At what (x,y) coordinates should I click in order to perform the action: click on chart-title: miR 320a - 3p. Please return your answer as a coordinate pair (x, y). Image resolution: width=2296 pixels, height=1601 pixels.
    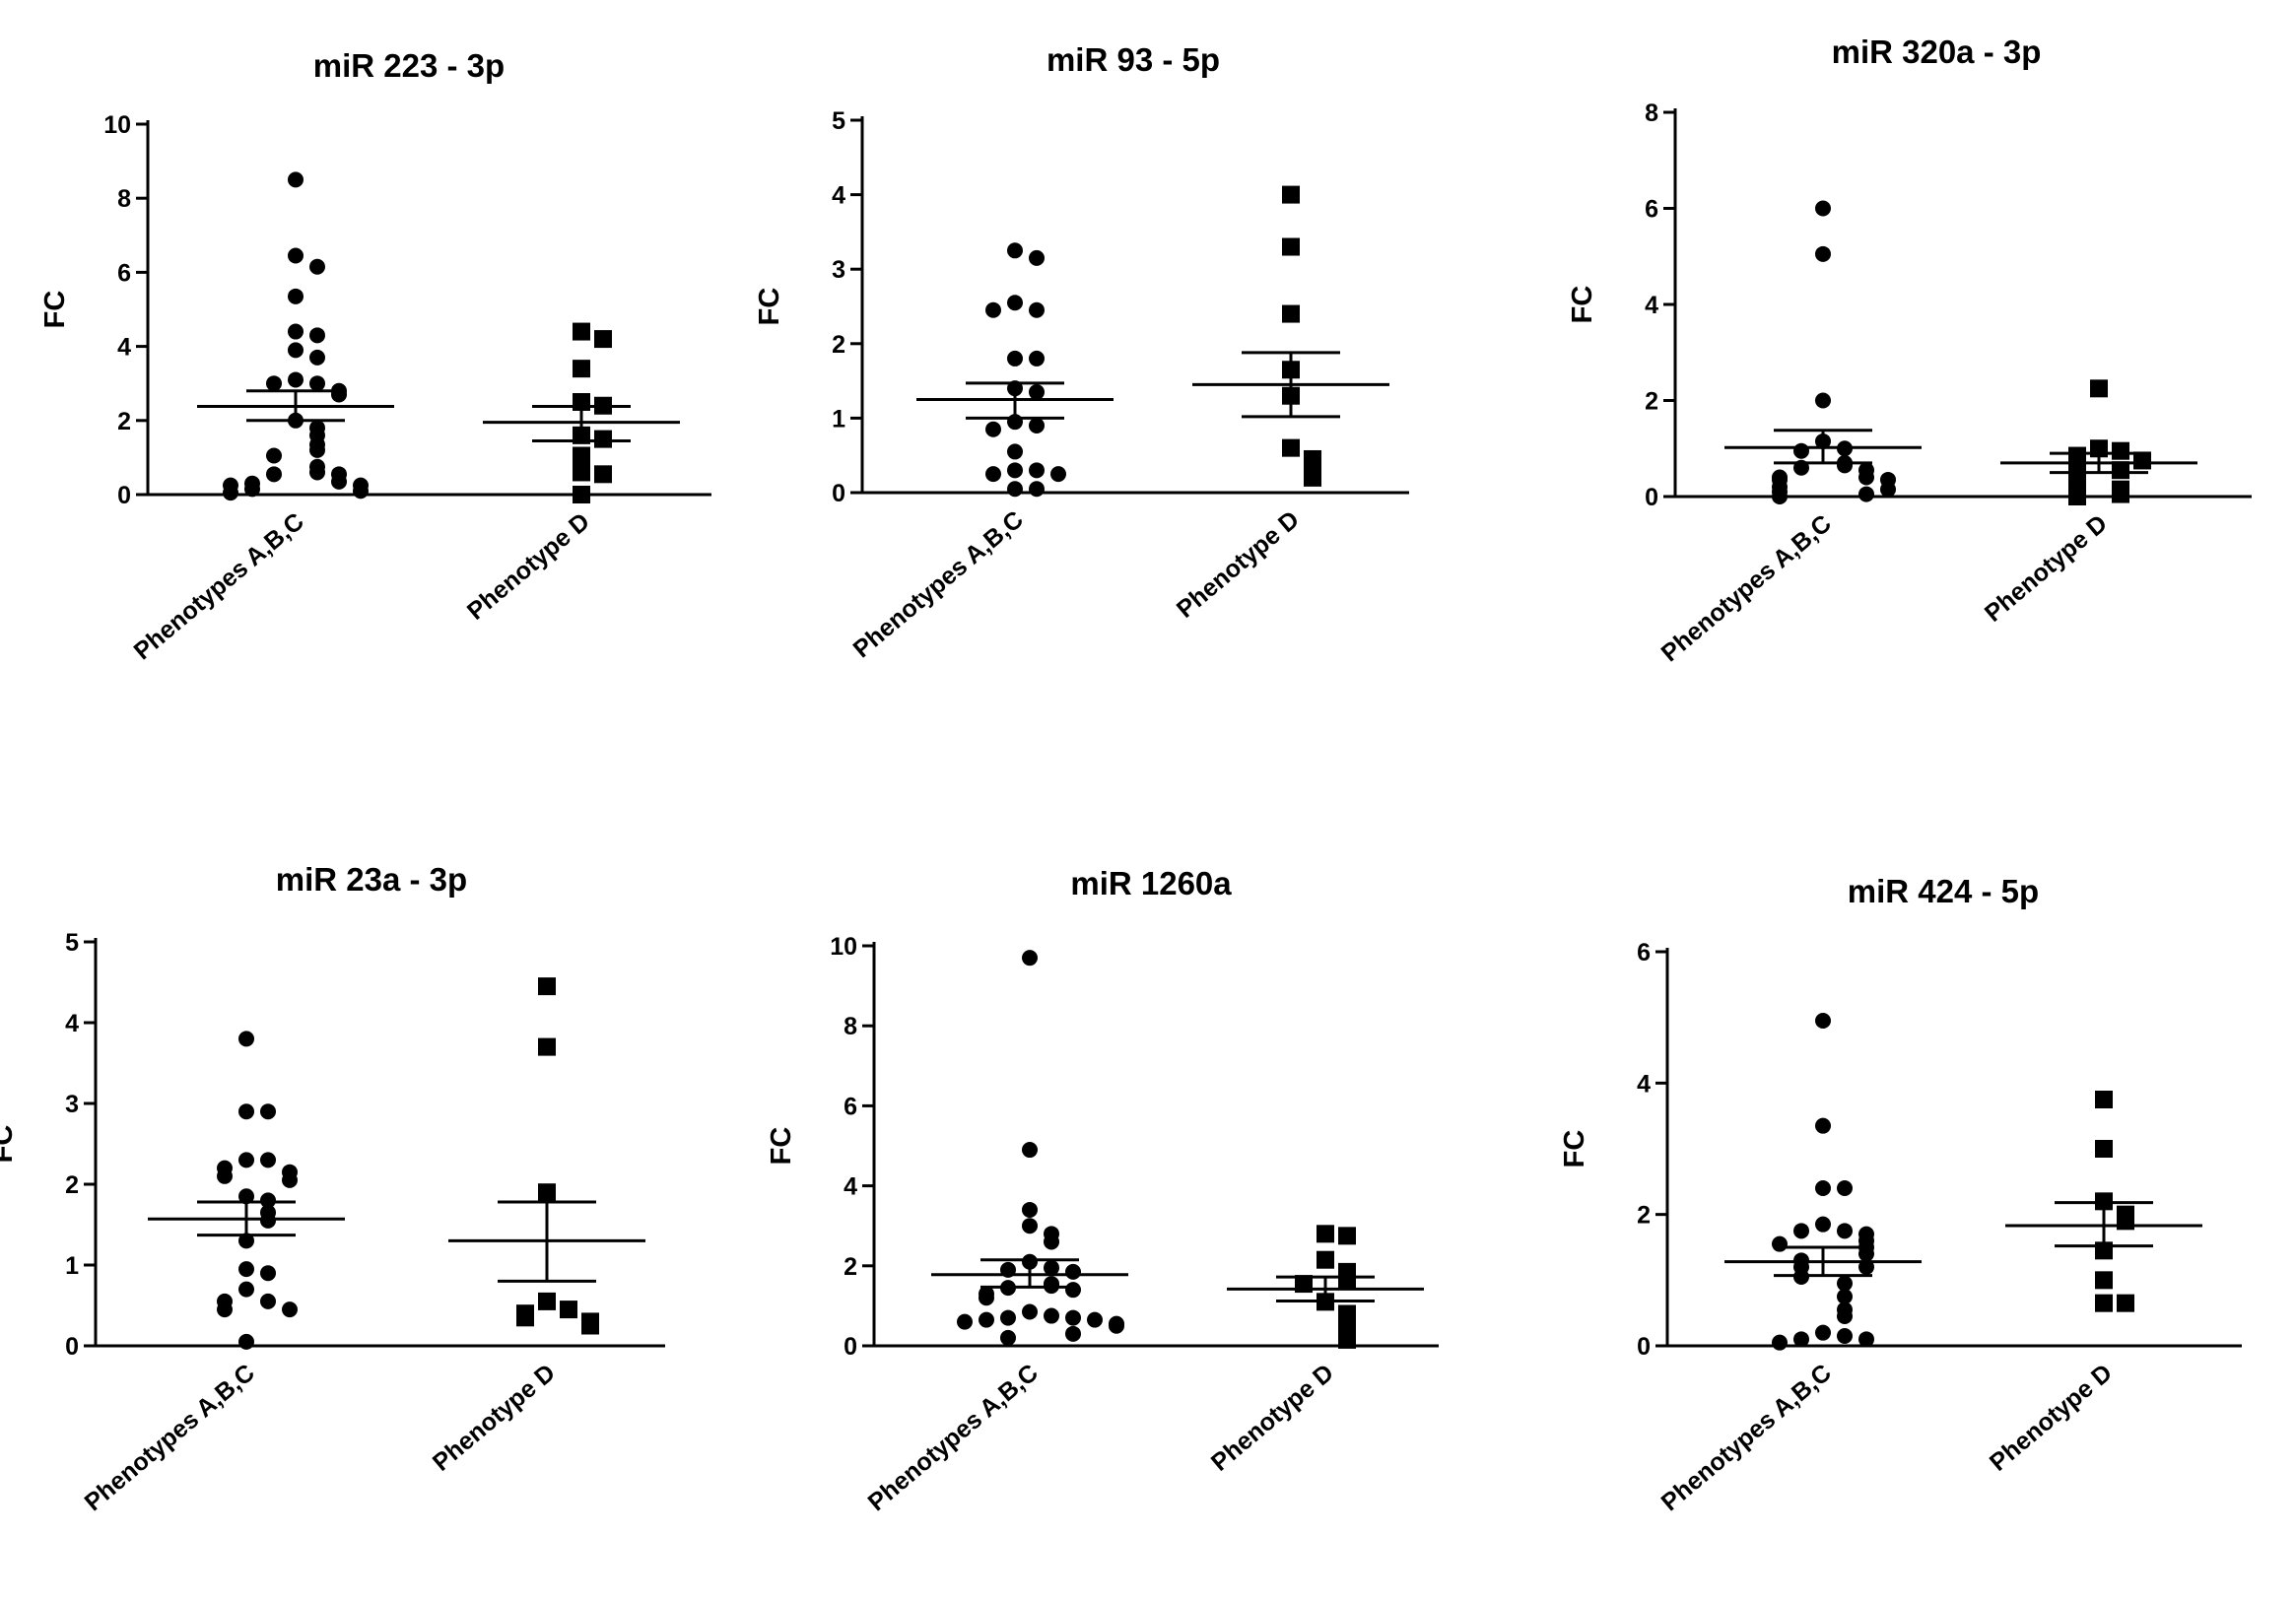
    Looking at the image, I should click on (1937, 51).